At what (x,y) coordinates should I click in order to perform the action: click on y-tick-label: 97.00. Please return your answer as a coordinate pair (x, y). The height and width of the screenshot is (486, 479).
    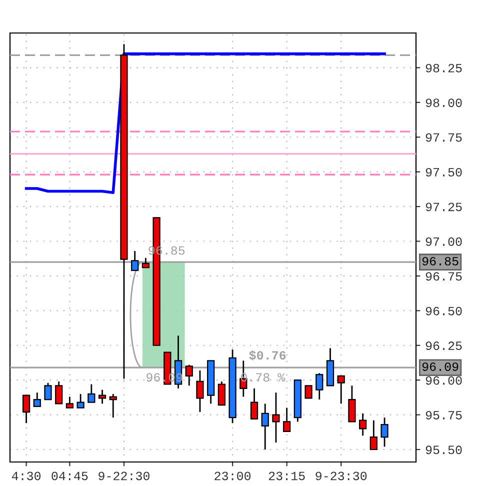
    Looking at the image, I should click on (444, 241).